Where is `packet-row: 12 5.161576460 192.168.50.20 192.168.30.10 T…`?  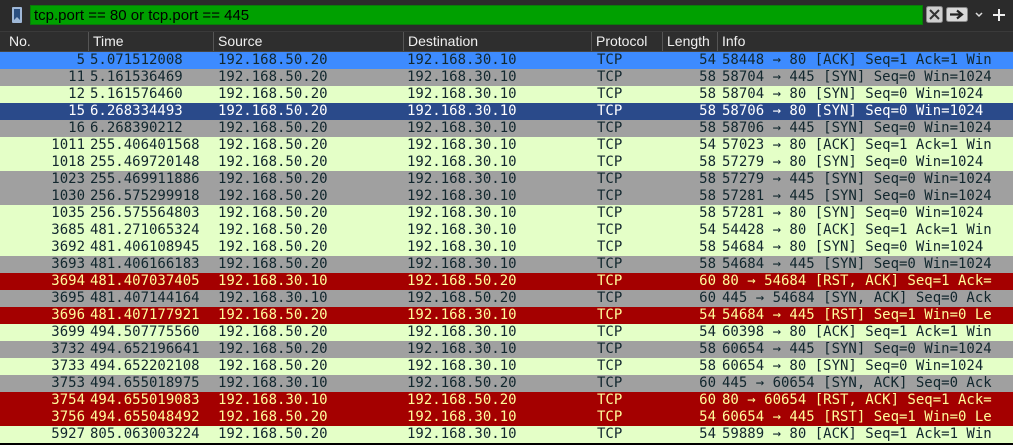 packet-row: 12 5.161576460 192.168.50.20 192.168.30.10 T… is located at coordinates (506, 94).